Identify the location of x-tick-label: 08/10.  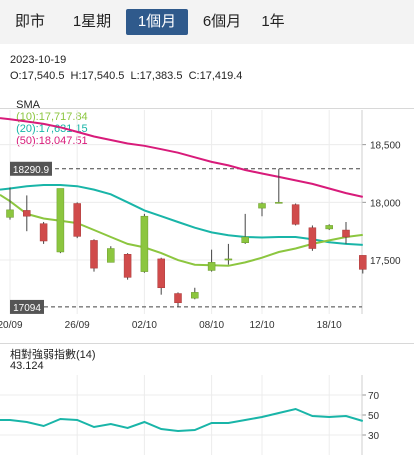
(211, 325).